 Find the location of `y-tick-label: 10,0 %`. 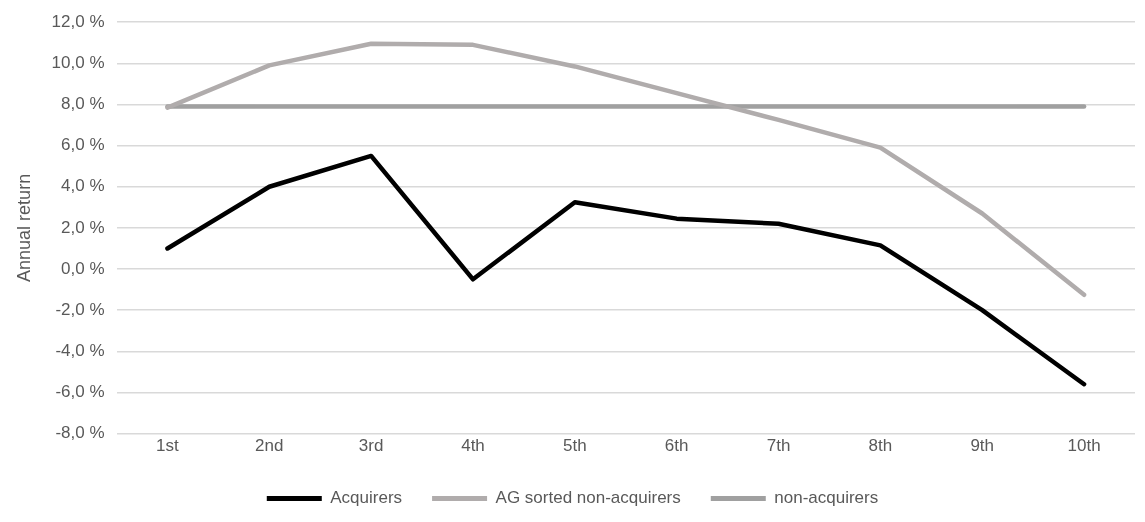

y-tick-label: 10,0 % is located at coordinates (78, 63).